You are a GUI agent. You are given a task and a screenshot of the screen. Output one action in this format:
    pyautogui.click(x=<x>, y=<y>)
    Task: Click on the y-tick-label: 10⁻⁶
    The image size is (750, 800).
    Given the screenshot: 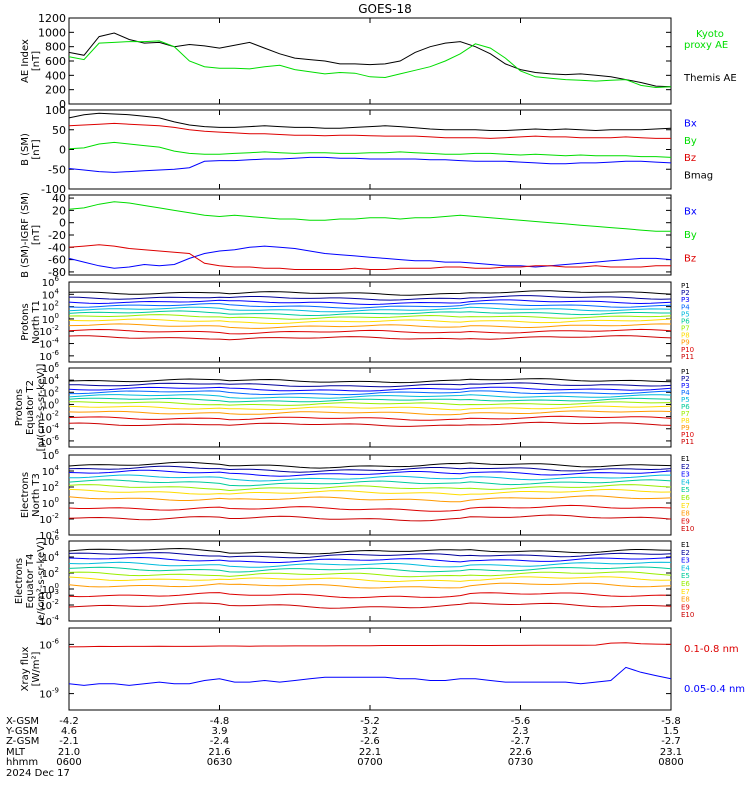 What is the action you would take?
    pyautogui.click(x=49, y=644)
    